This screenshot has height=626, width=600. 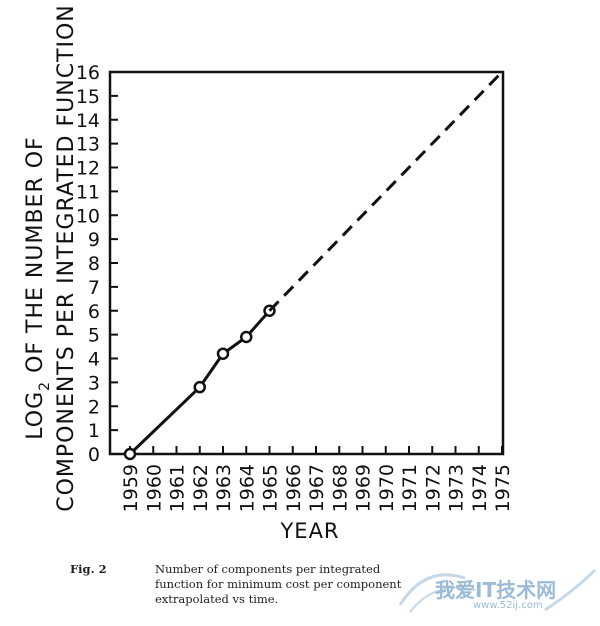 What do you see at coordinates (94, 383) in the screenshot?
I see `y-tick-label: 3` at bounding box center [94, 383].